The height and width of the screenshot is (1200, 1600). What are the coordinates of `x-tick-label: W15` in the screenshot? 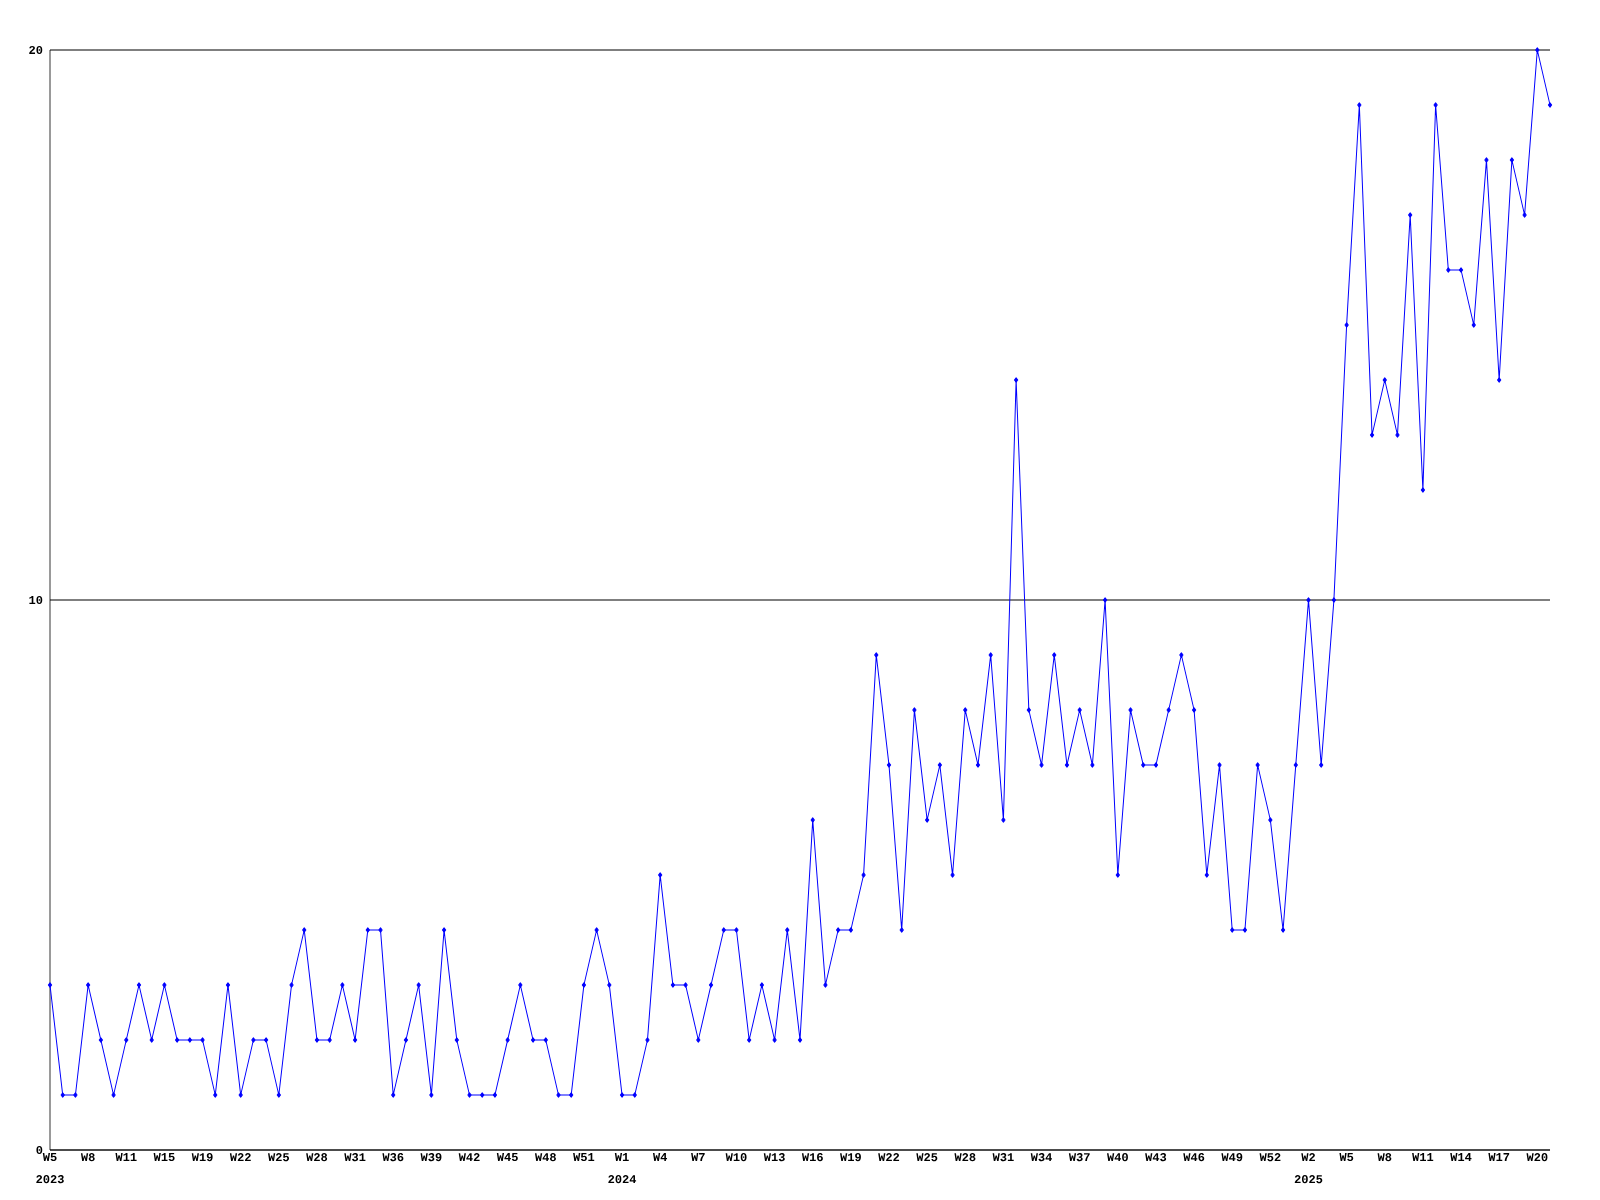 It's located at (164, 1157).